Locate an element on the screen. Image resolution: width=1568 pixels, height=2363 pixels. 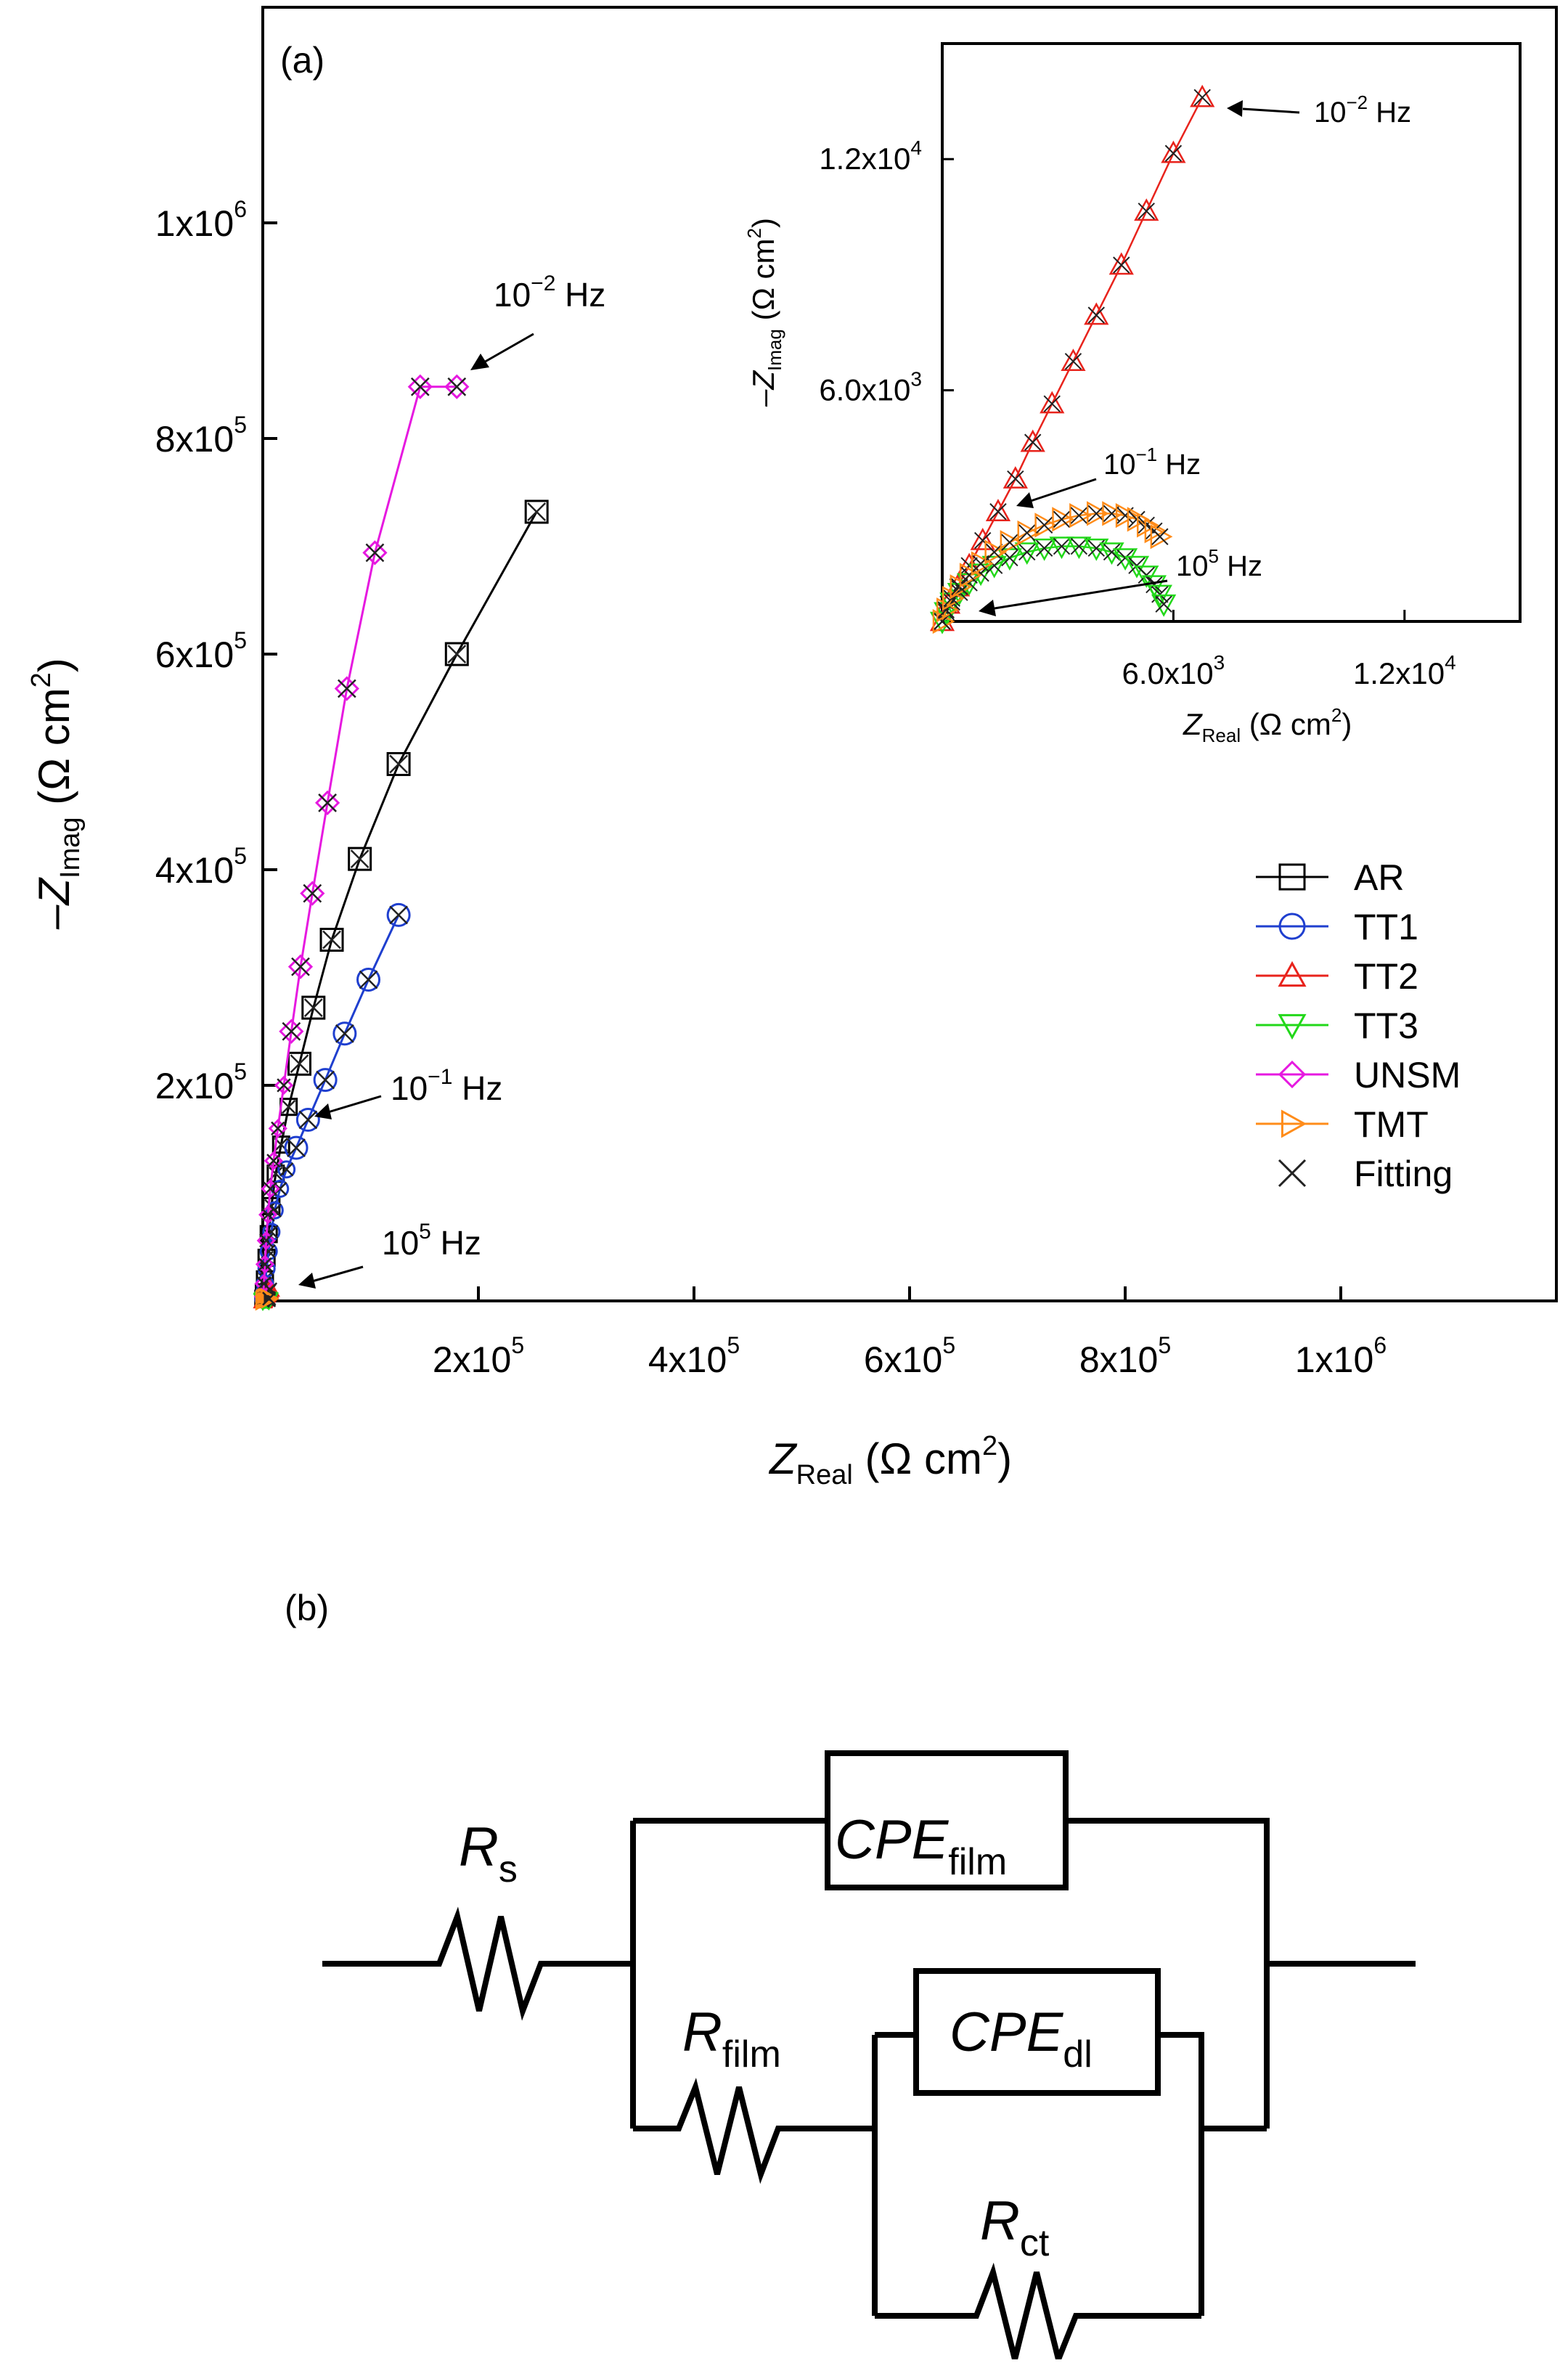
inset-annotation-10-2hz: 10−2 Hz is located at coordinates (1319, 110).